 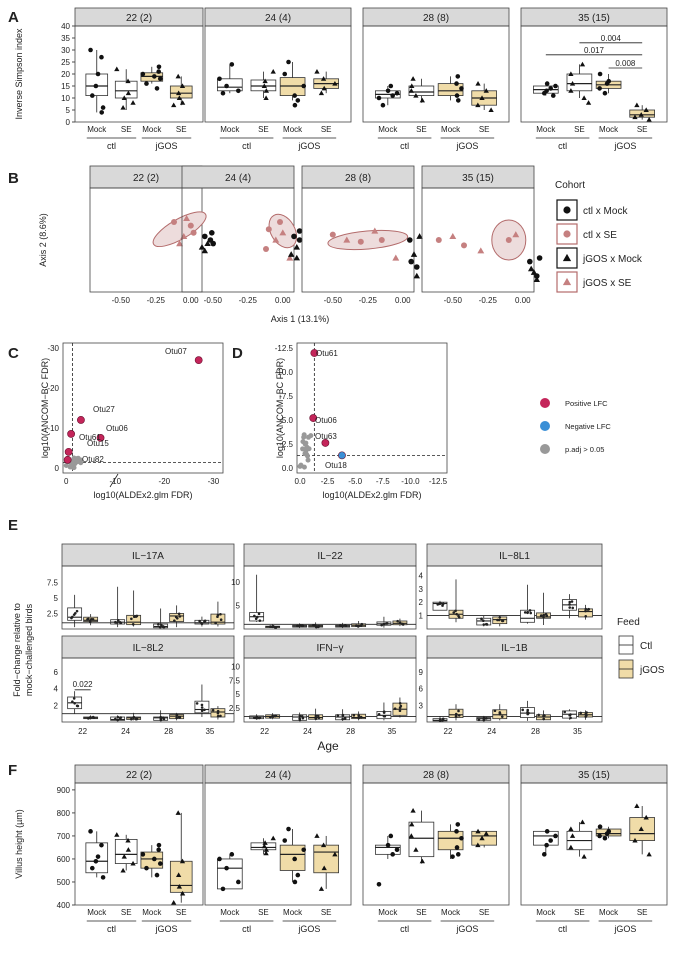 What do you see at coordinates (514, 690) in the screenshot?
I see `E-facet-frame` at bounding box center [514, 690].